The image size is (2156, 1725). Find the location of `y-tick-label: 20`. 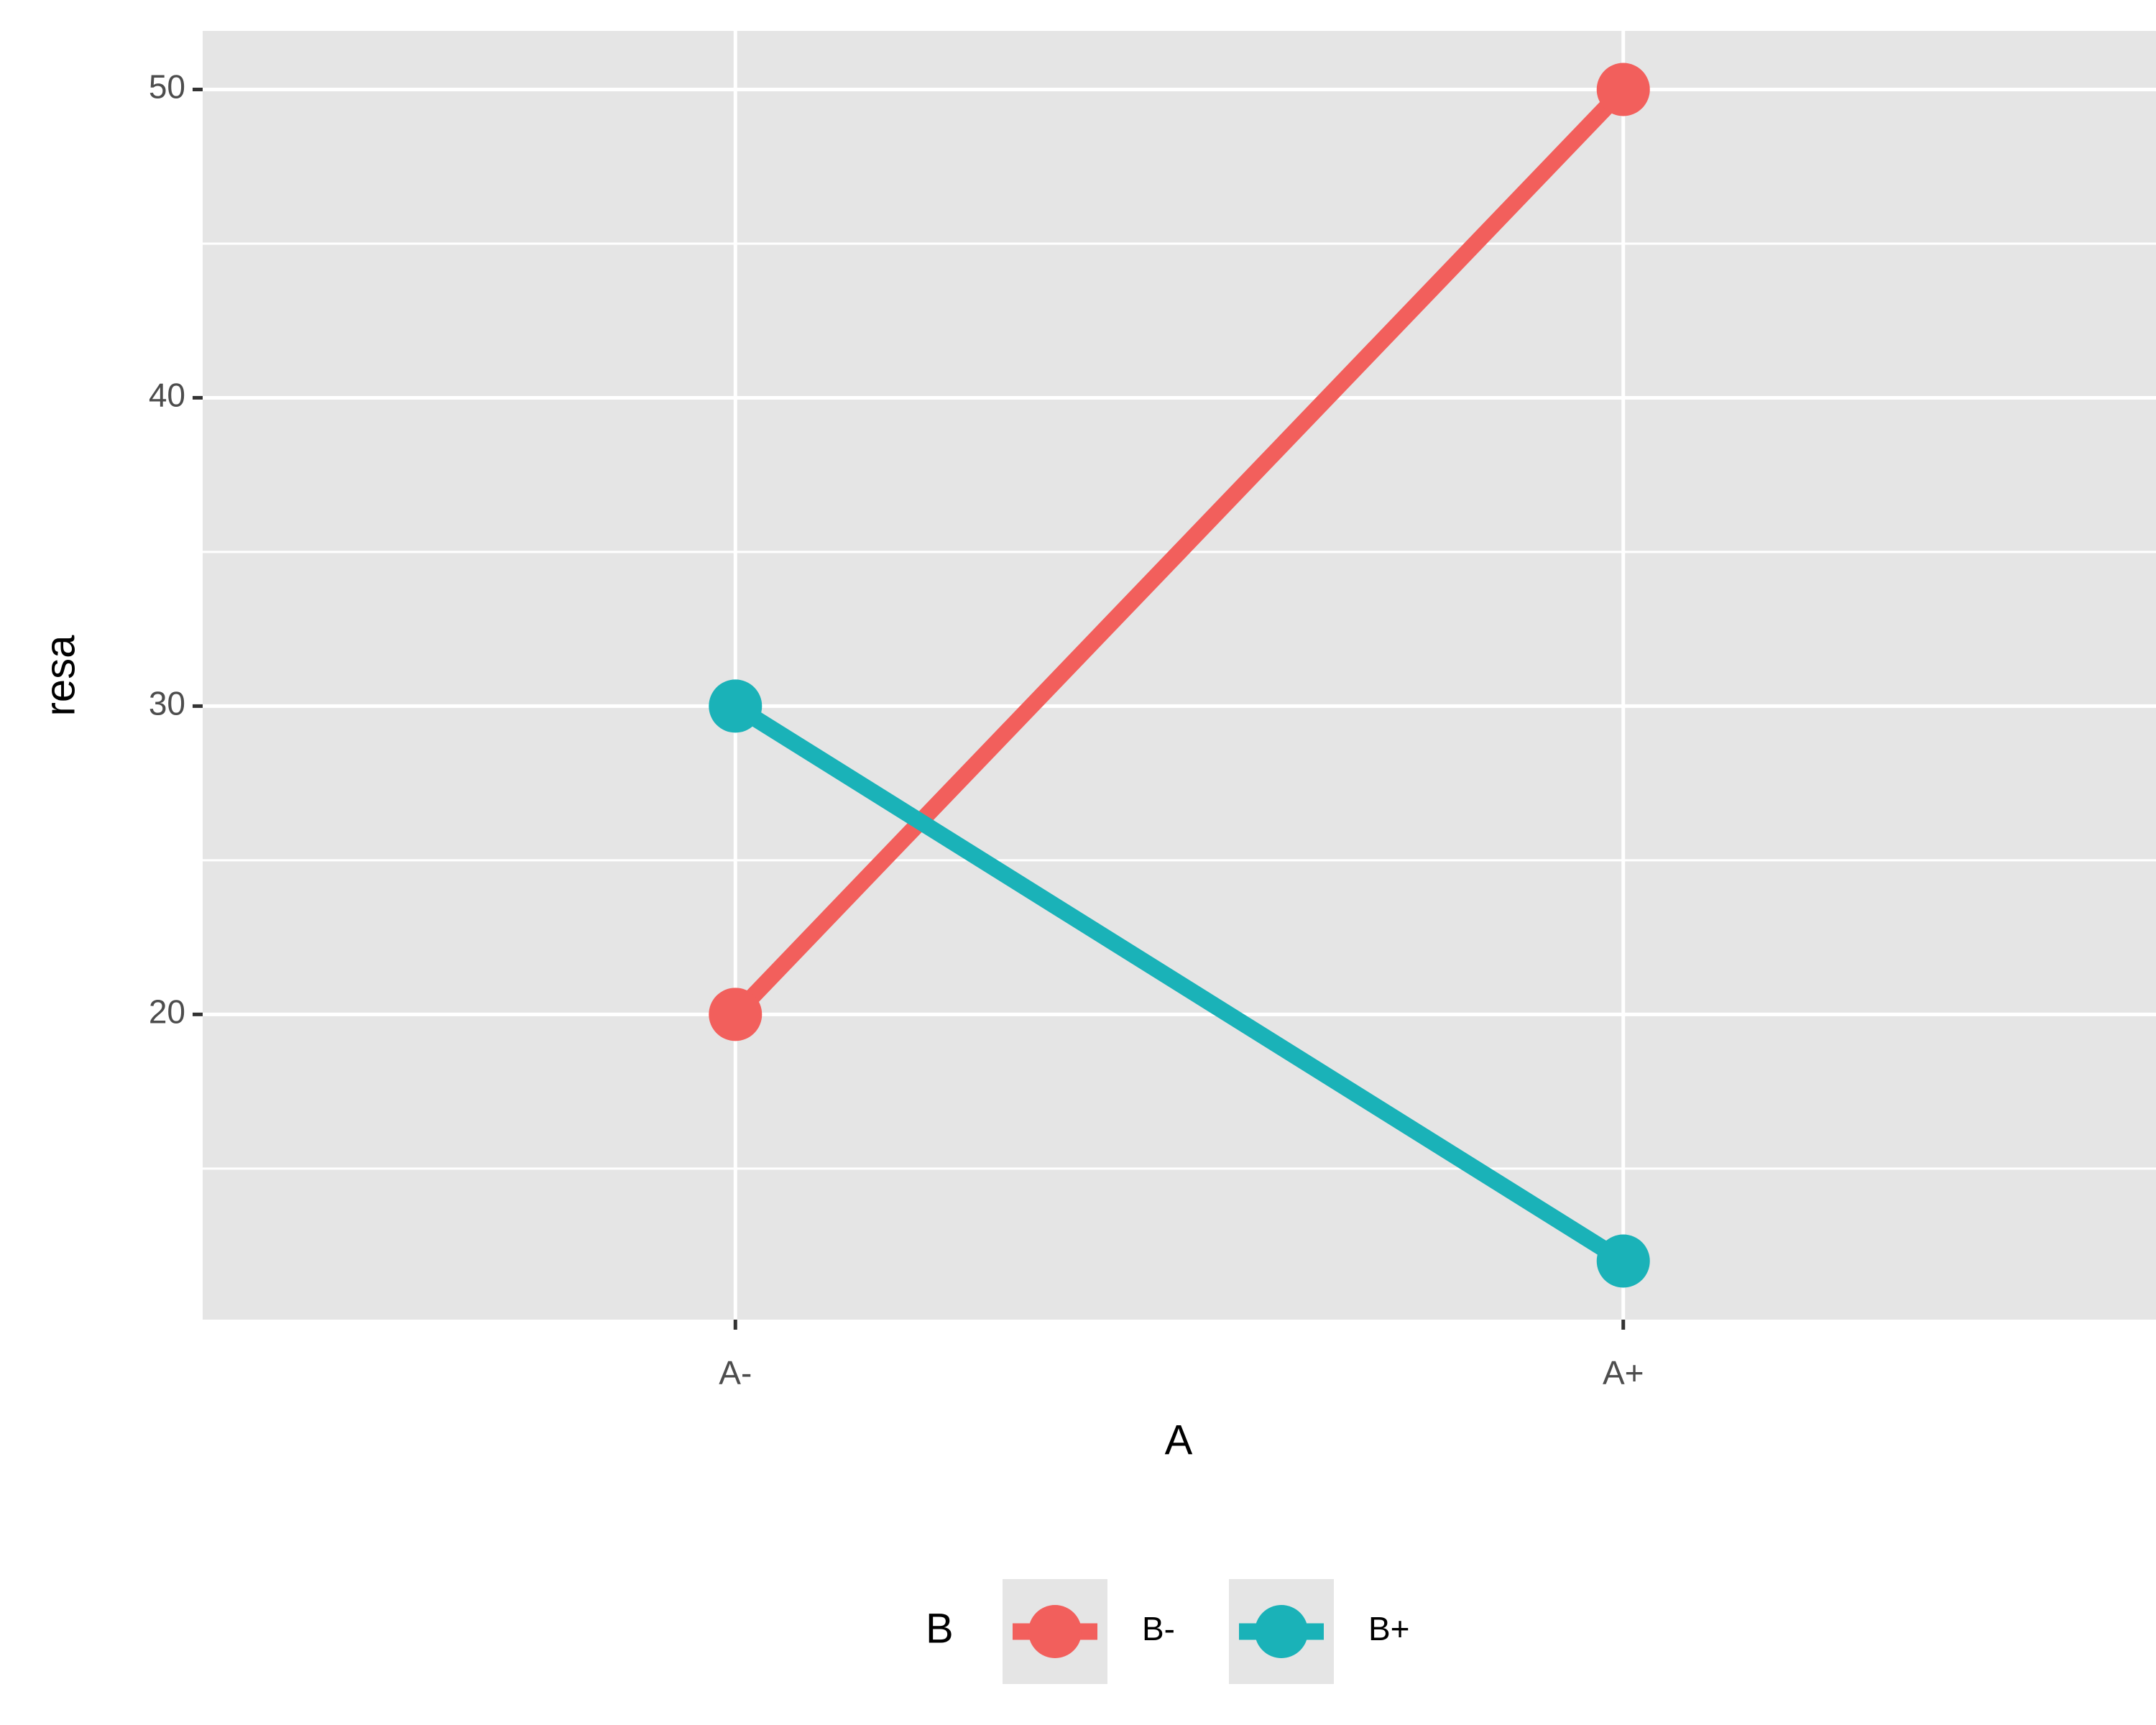

y-tick-label: 20 is located at coordinates (167, 1011).